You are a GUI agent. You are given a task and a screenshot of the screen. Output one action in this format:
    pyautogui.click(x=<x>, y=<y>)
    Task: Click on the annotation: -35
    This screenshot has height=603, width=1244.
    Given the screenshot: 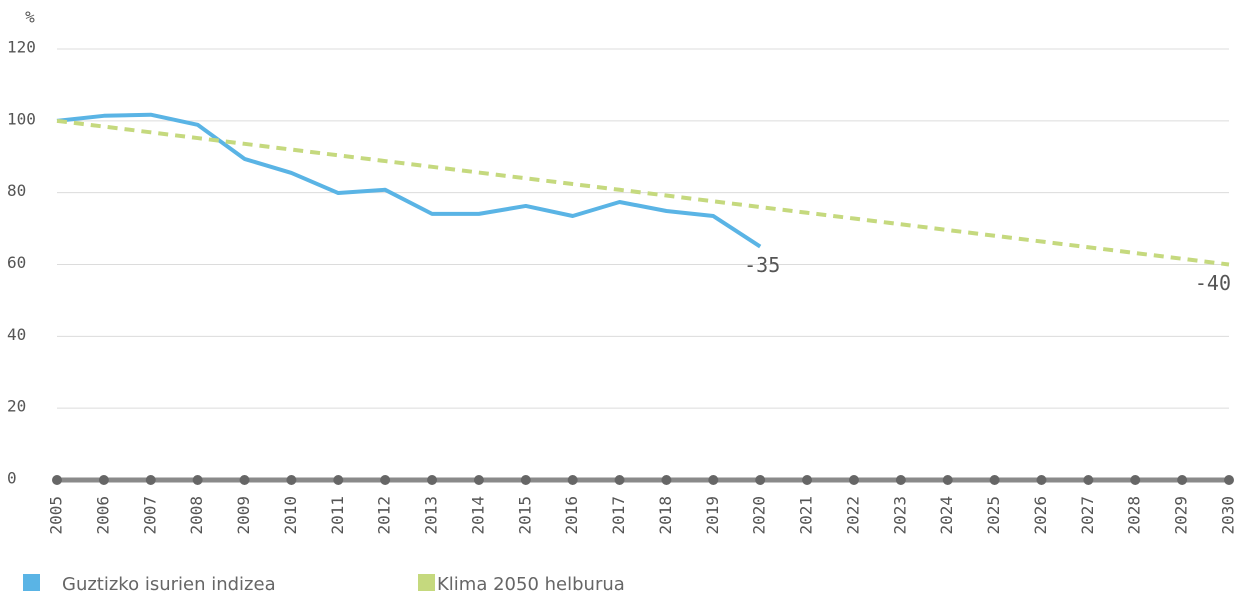 What is the action you would take?
    pyautogui.click(x=762, y=265)
    